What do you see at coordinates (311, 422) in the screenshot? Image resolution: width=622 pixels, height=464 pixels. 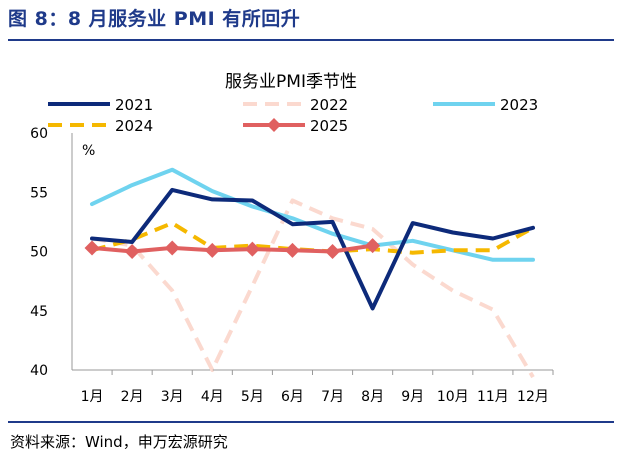 I see `footer-divider` at bounding box center [311, 422].